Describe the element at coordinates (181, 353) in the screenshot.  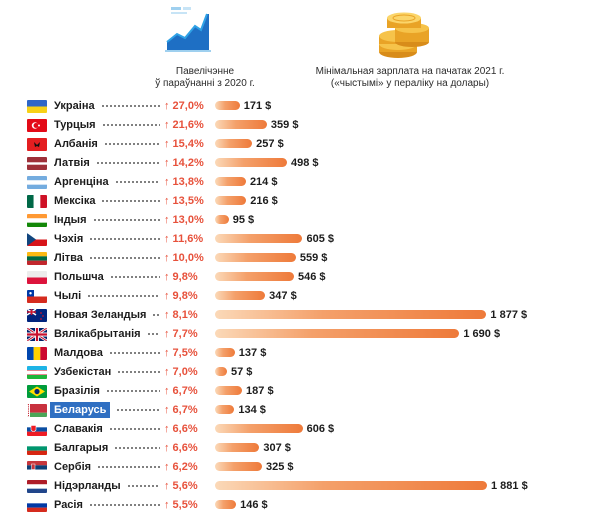
I see `increase-label: ↑ 7,5%` at that location.